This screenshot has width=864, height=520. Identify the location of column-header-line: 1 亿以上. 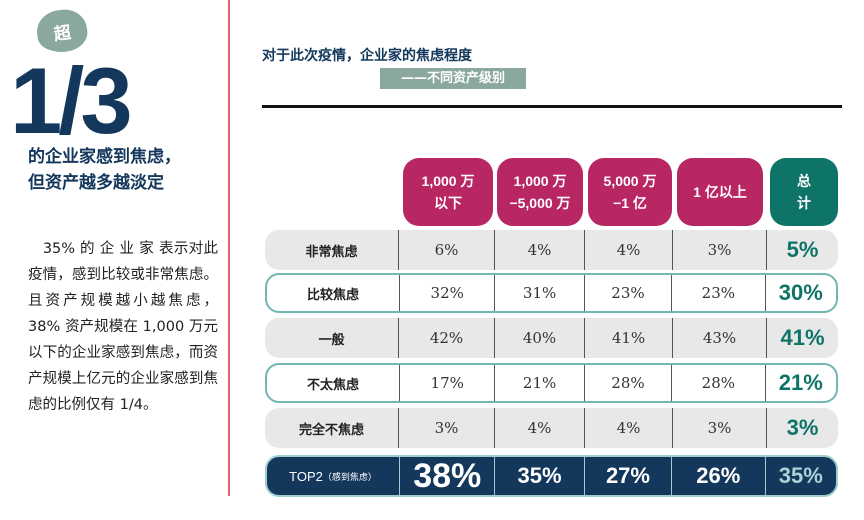
(720, 192).